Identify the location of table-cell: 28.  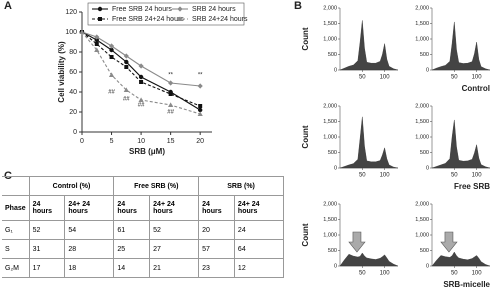
(89, 249).